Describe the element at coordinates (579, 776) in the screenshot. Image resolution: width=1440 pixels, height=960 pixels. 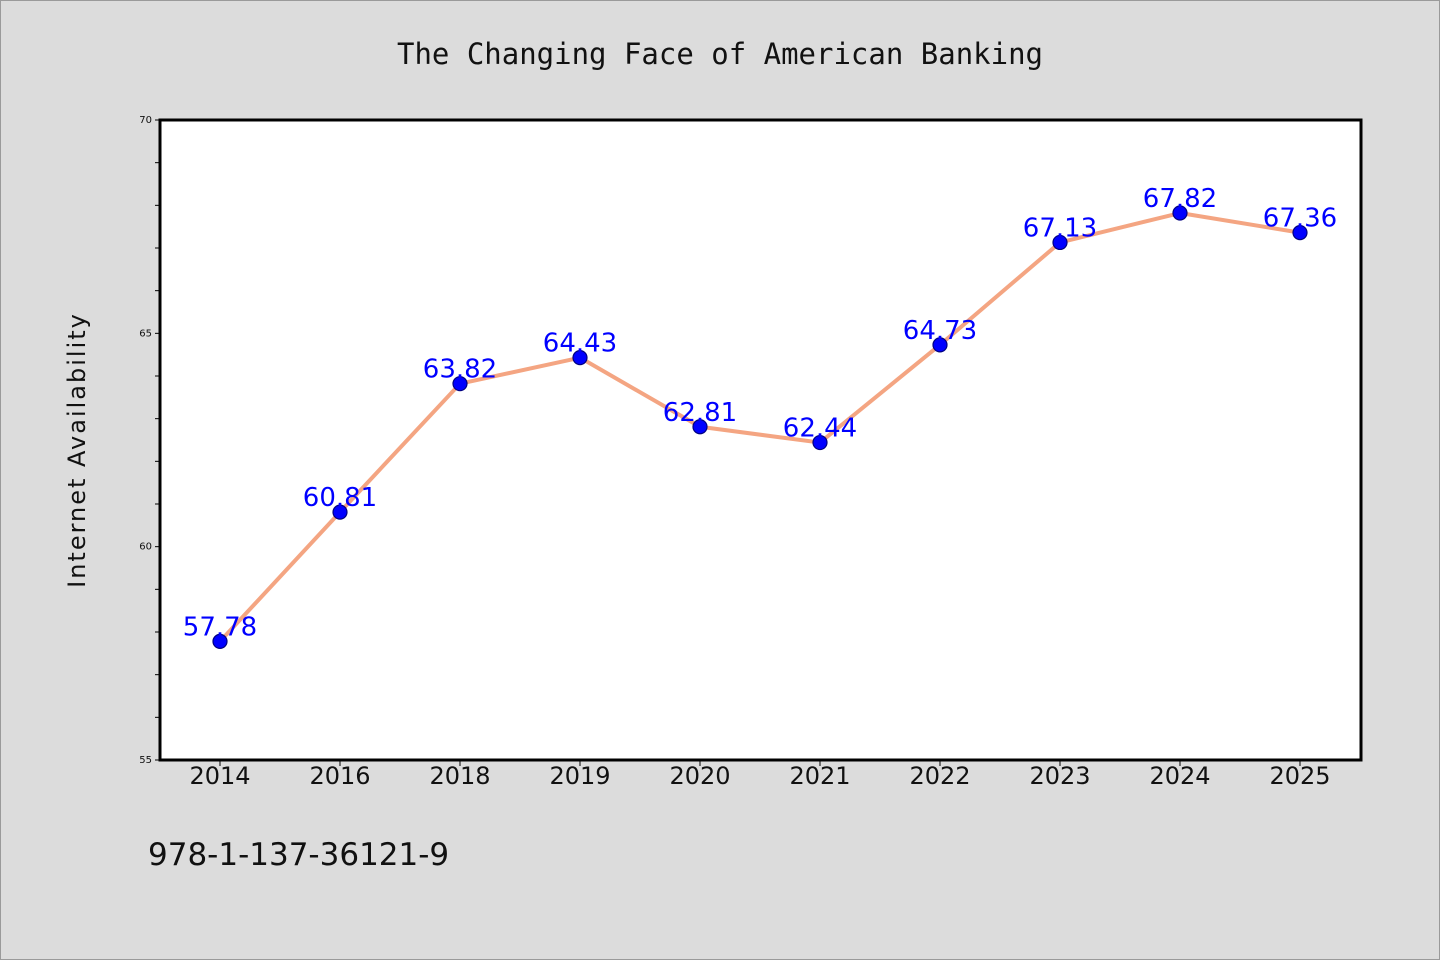
I see `x-tick-label: 2019` at that location.